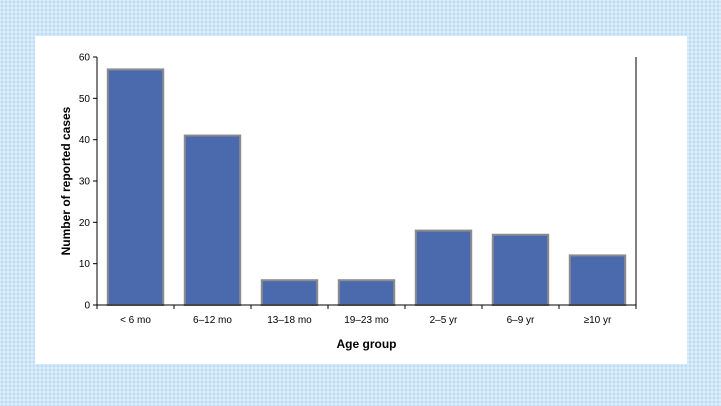  Describe the element at coordinates (444, 320) in the screenshot. I see `x-tick-label: 2–5 yr` at that location.